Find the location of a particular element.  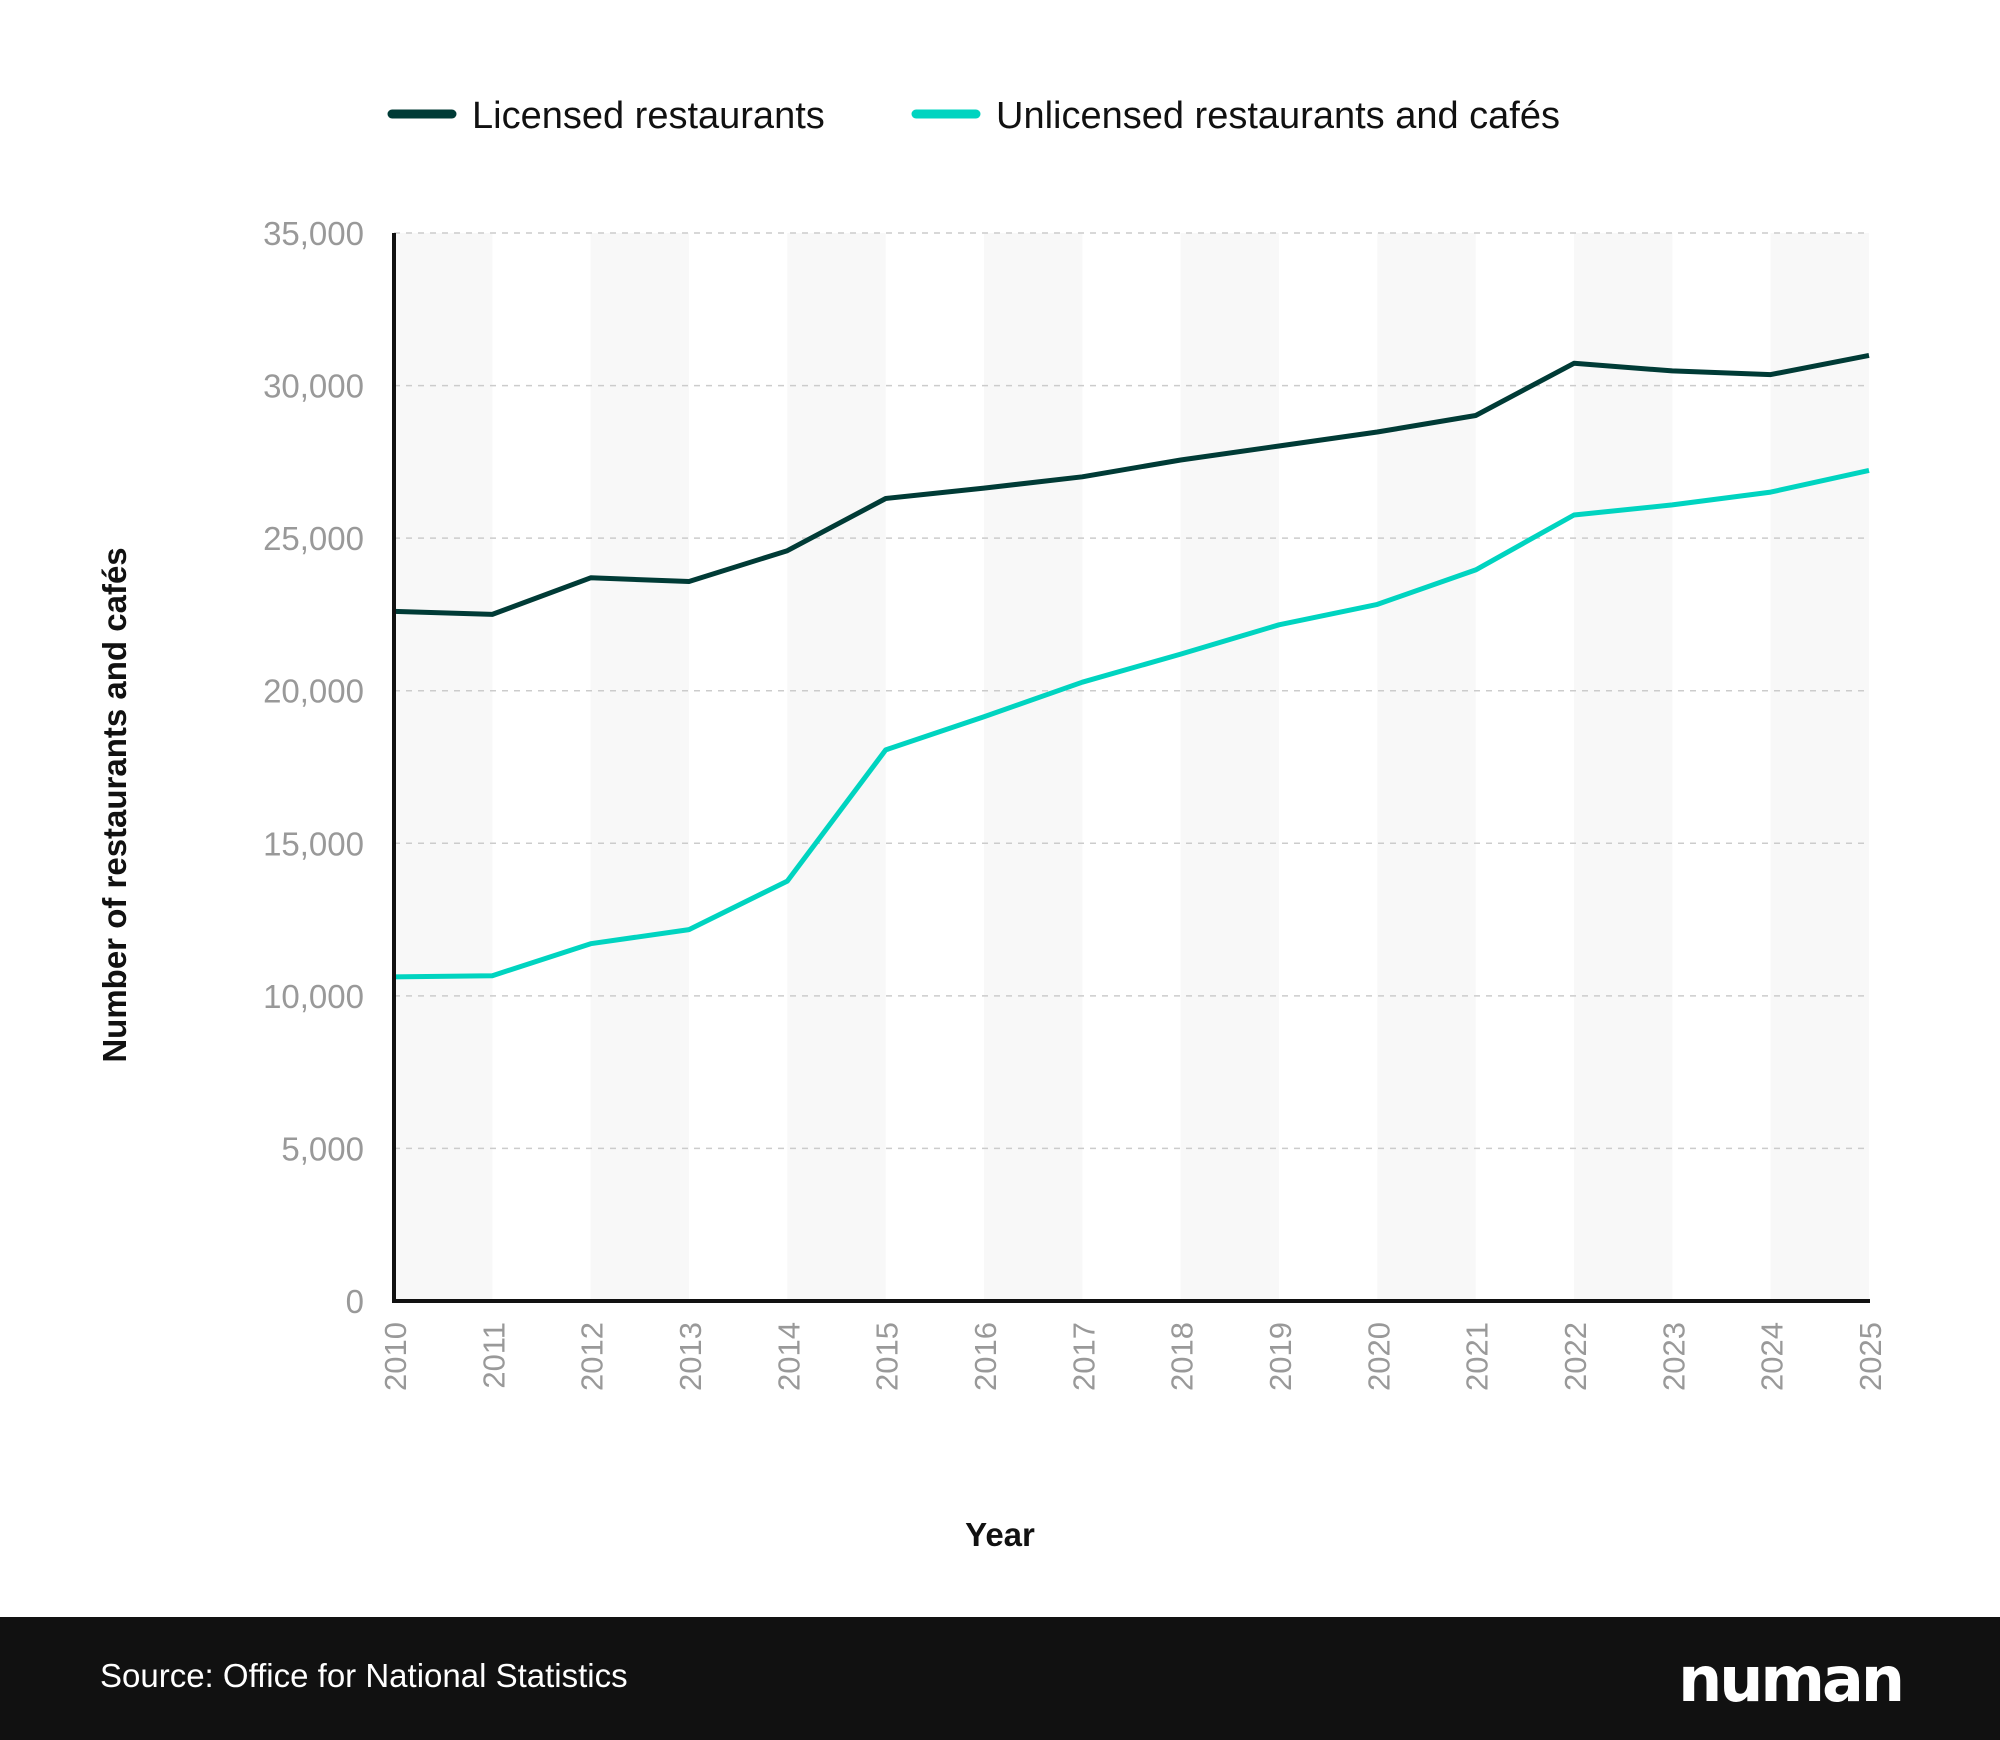

y-tick-label: 25,000 is located at coordinates (313, 538).